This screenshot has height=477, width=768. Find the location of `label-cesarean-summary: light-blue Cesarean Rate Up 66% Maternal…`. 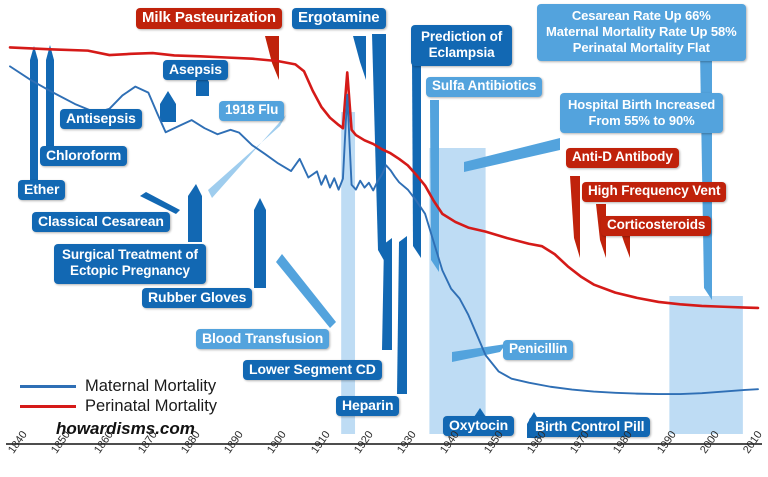

label-cesarean-summary: light-blue Cesarean Rate Up 66% Maternal… is located at coordinates (641, 32).